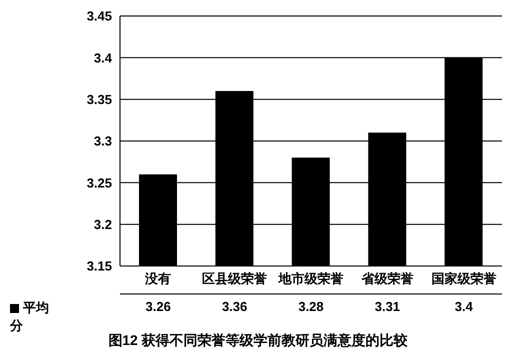 The width and height of the screenshot is (511, 362). What do you see at coordinates (103, 58) in the screenshot?
I see `y-tick-label: 3.4` at bounding box center [103, 58].